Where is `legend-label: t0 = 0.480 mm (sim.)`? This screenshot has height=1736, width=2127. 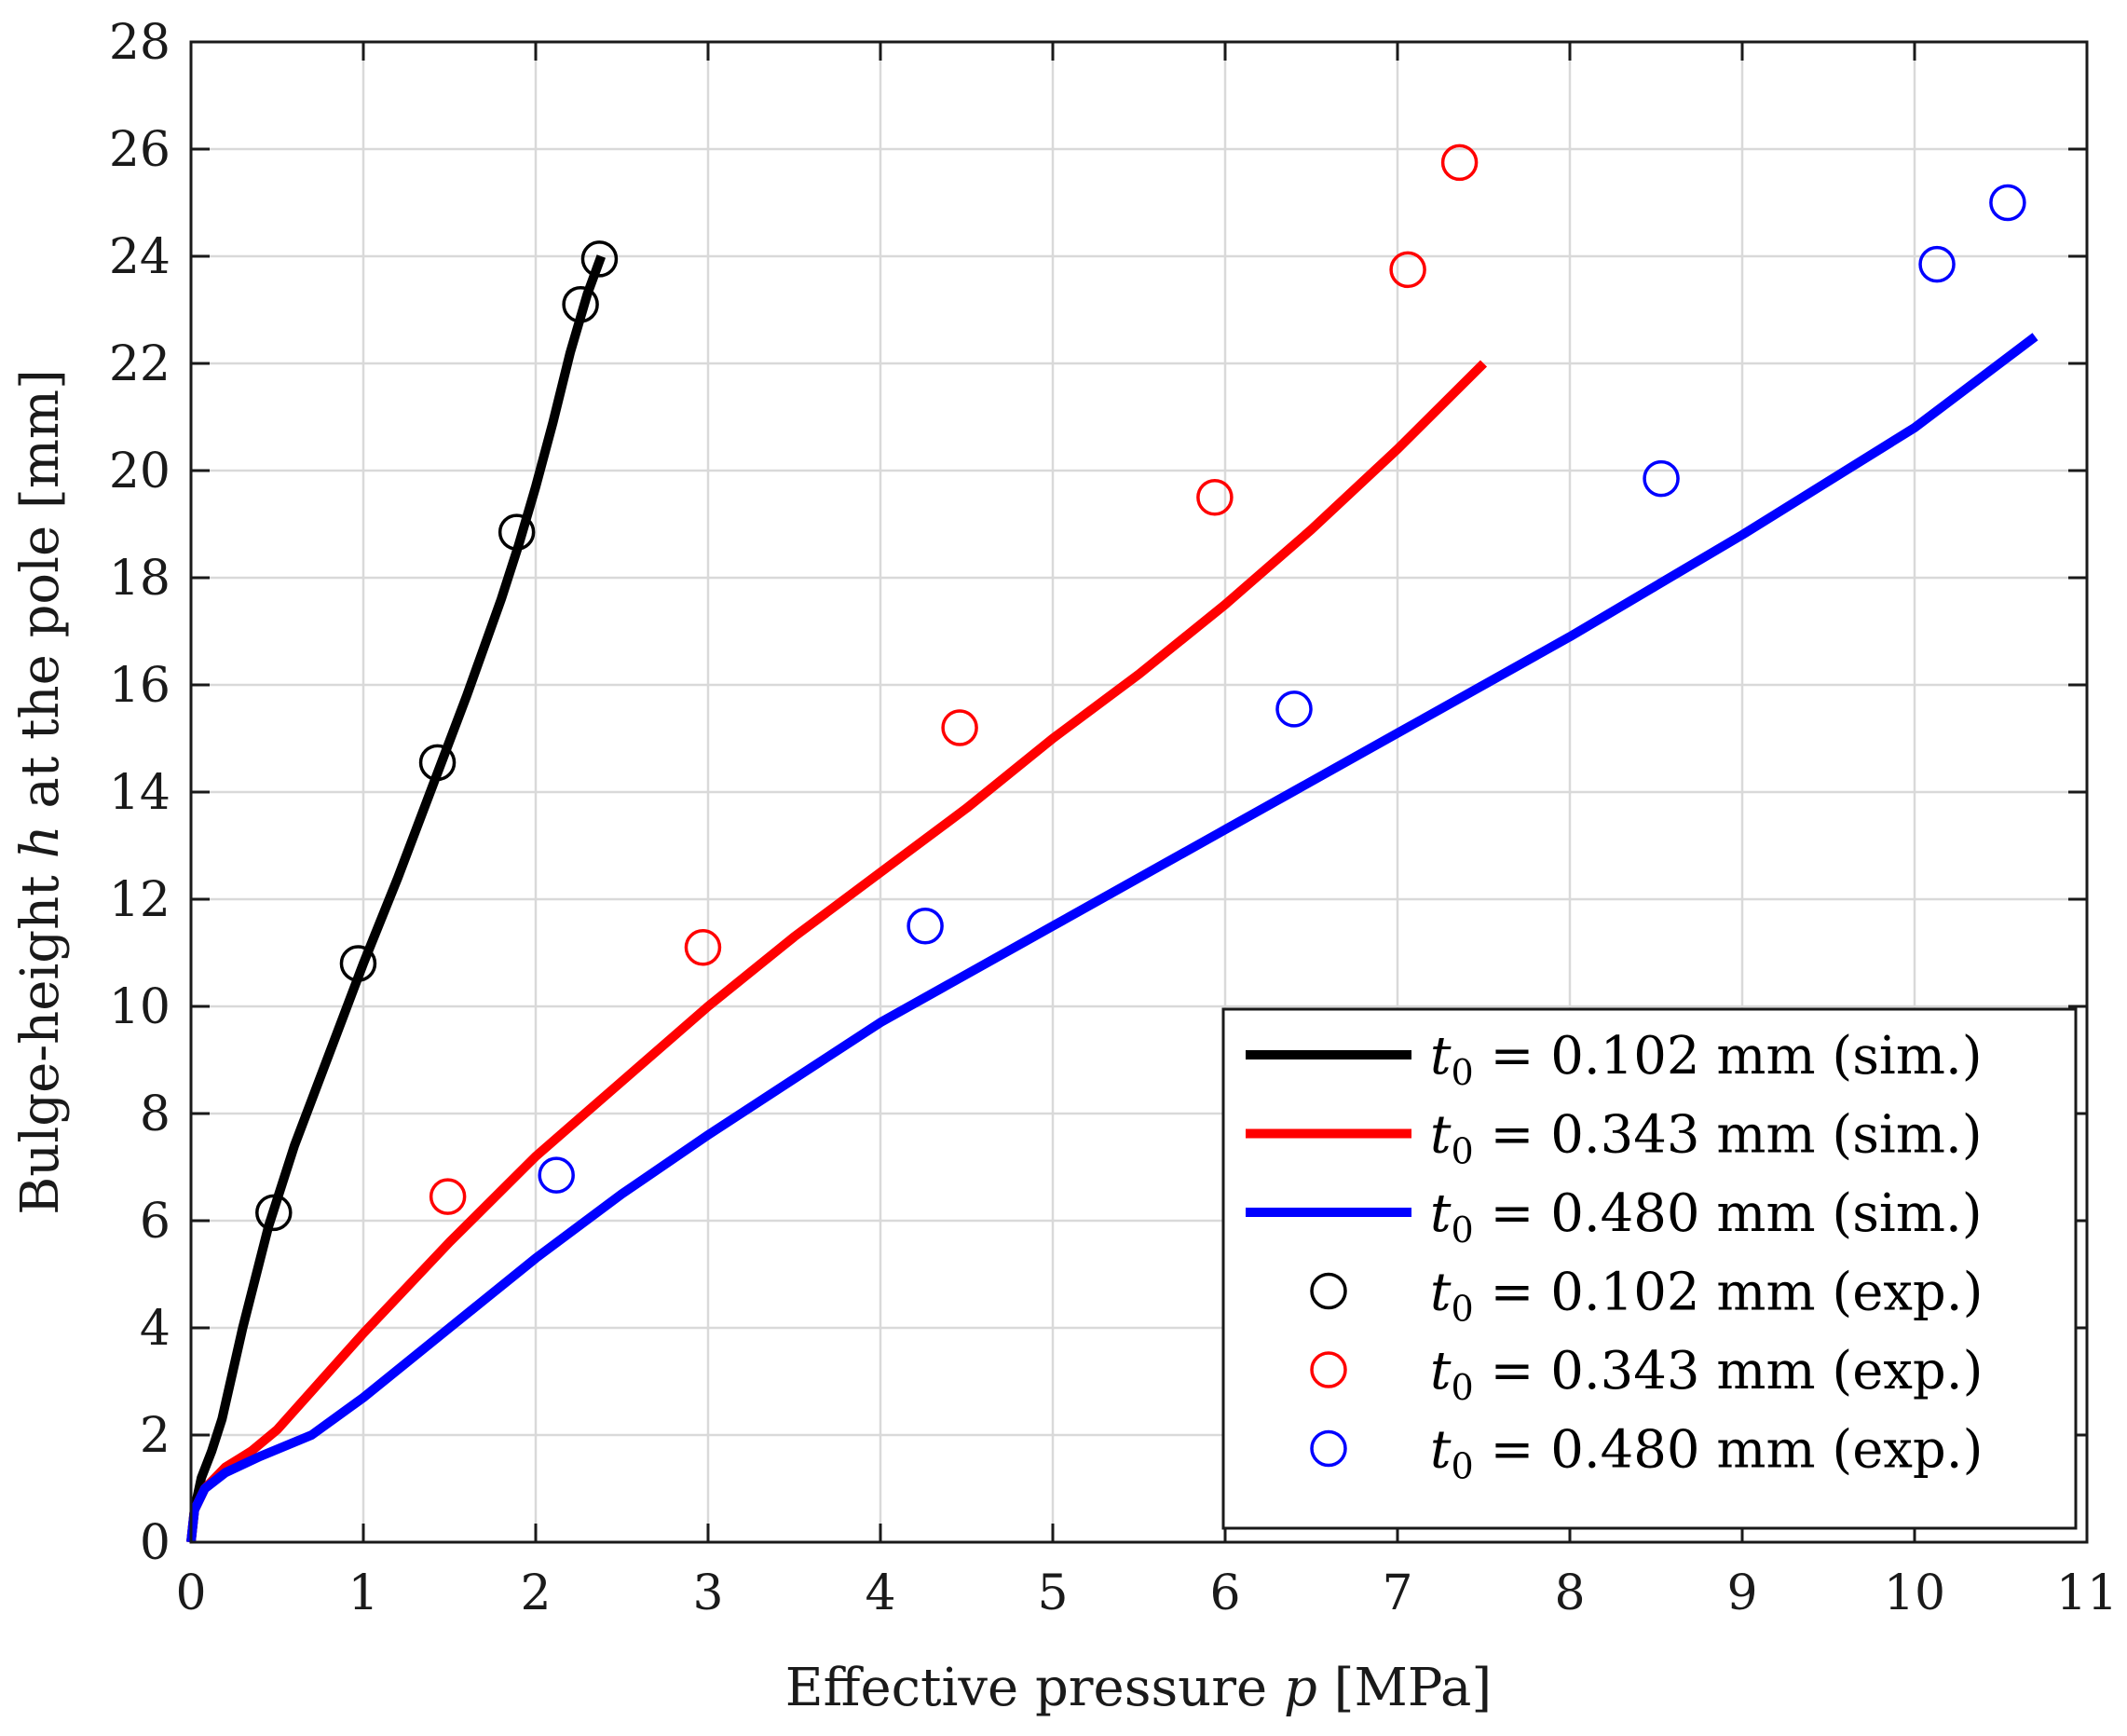
legend-label: t0 = 0.480 mm (sim.) is located at coordinates (1707, 1217).